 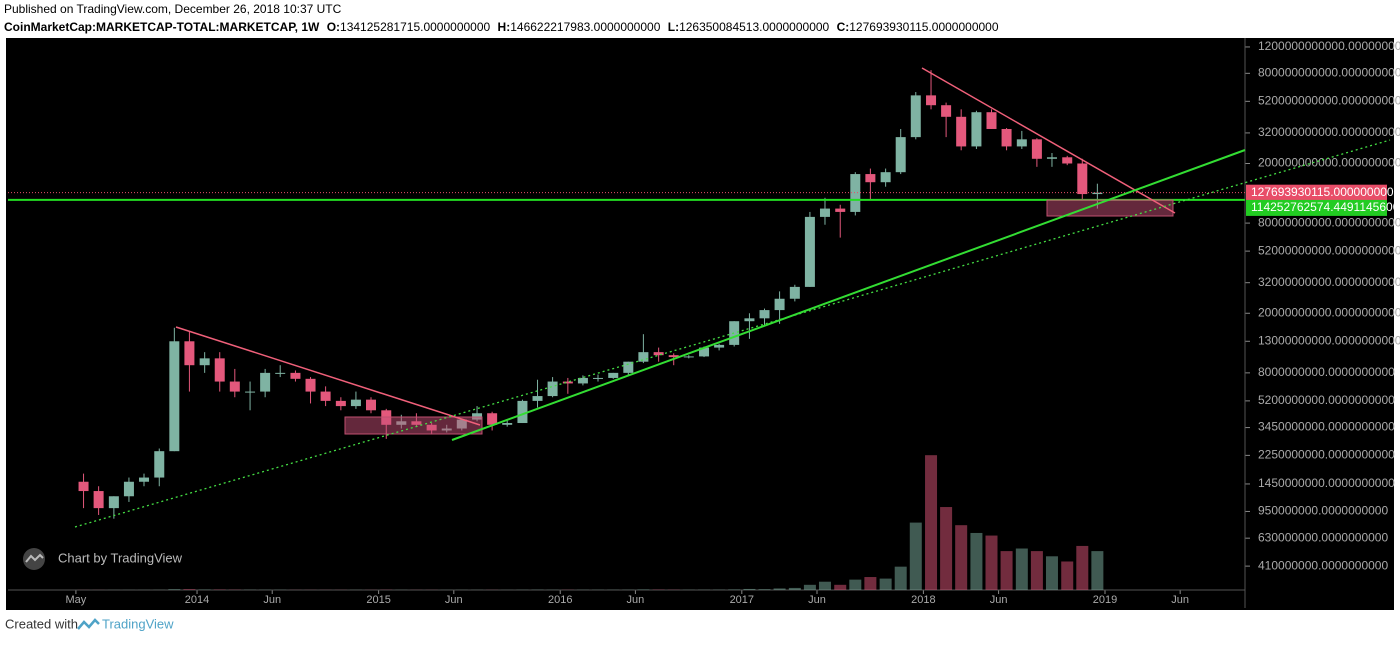 I want to click on zone, so click(x=1110, y=208).